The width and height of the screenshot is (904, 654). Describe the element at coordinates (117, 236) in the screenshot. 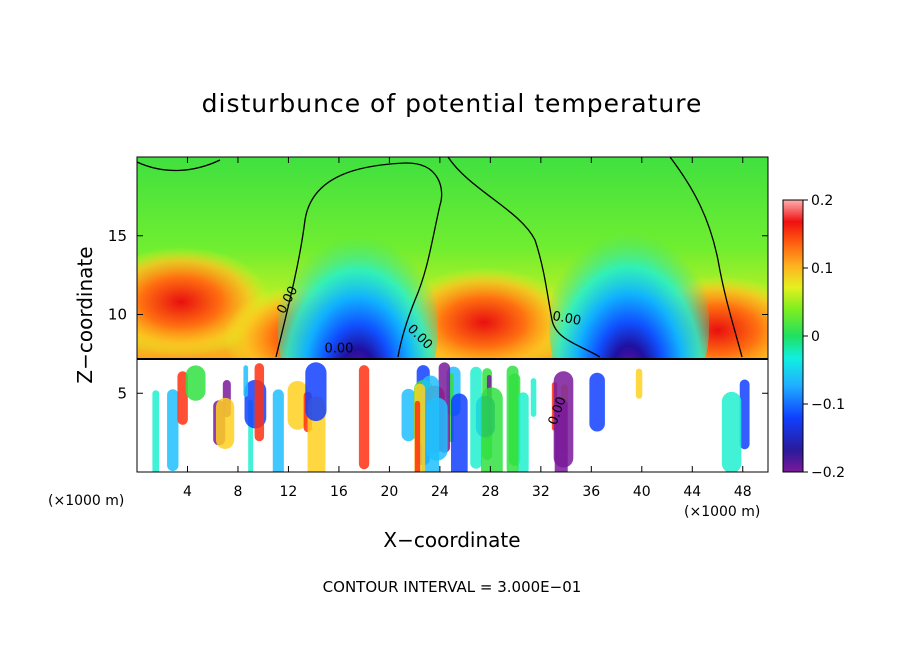

I see `y-tick-label: 15` at that location.